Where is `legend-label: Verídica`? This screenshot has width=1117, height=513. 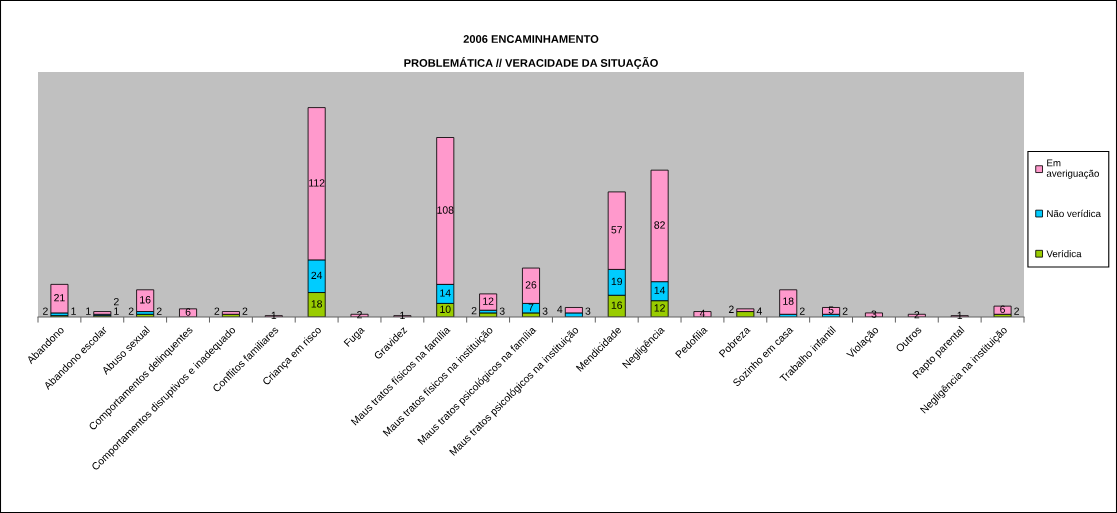 legend-label: Verídica is located at coordinates (1064, 253).